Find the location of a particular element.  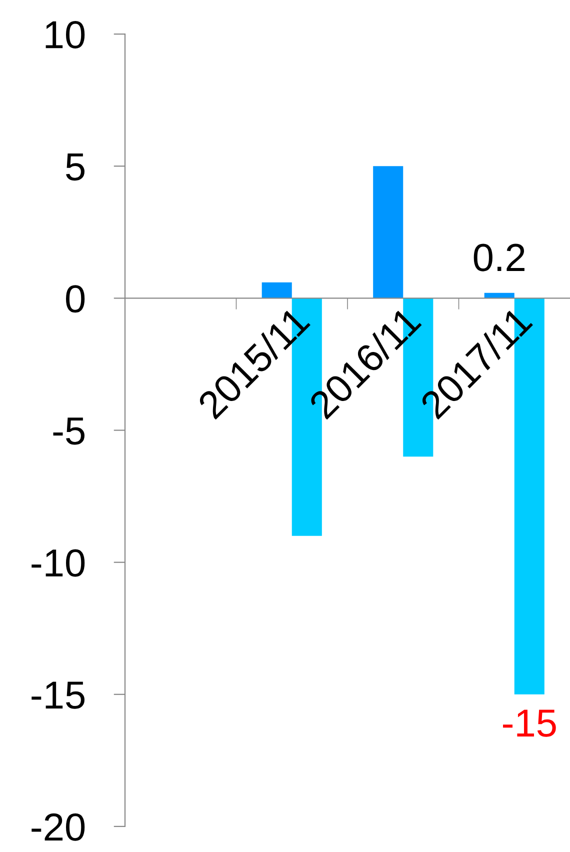

y-tick-label: 0 is located at coordinates (75, 299).